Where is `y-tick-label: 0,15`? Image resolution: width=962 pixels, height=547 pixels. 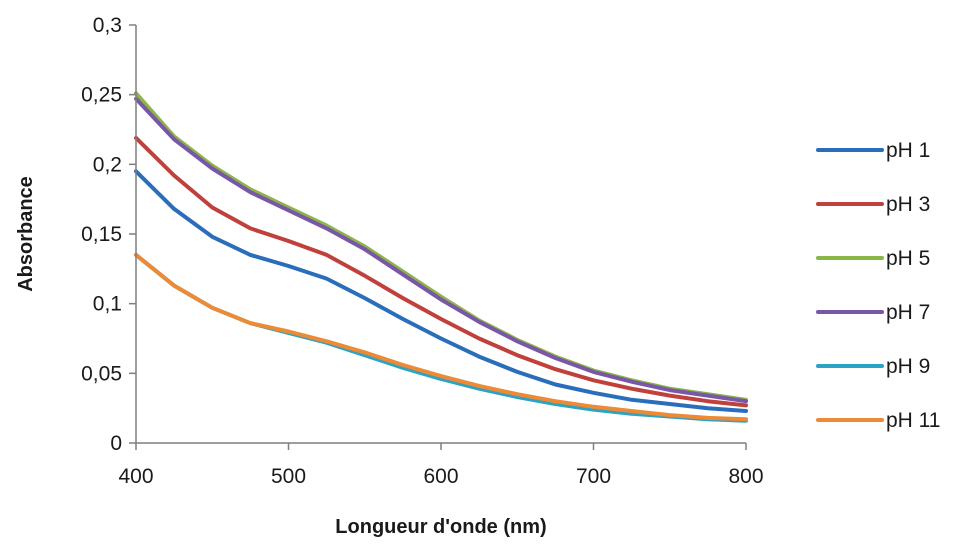
y-tick-label: 0,15 is located at coordinates (101, 234).